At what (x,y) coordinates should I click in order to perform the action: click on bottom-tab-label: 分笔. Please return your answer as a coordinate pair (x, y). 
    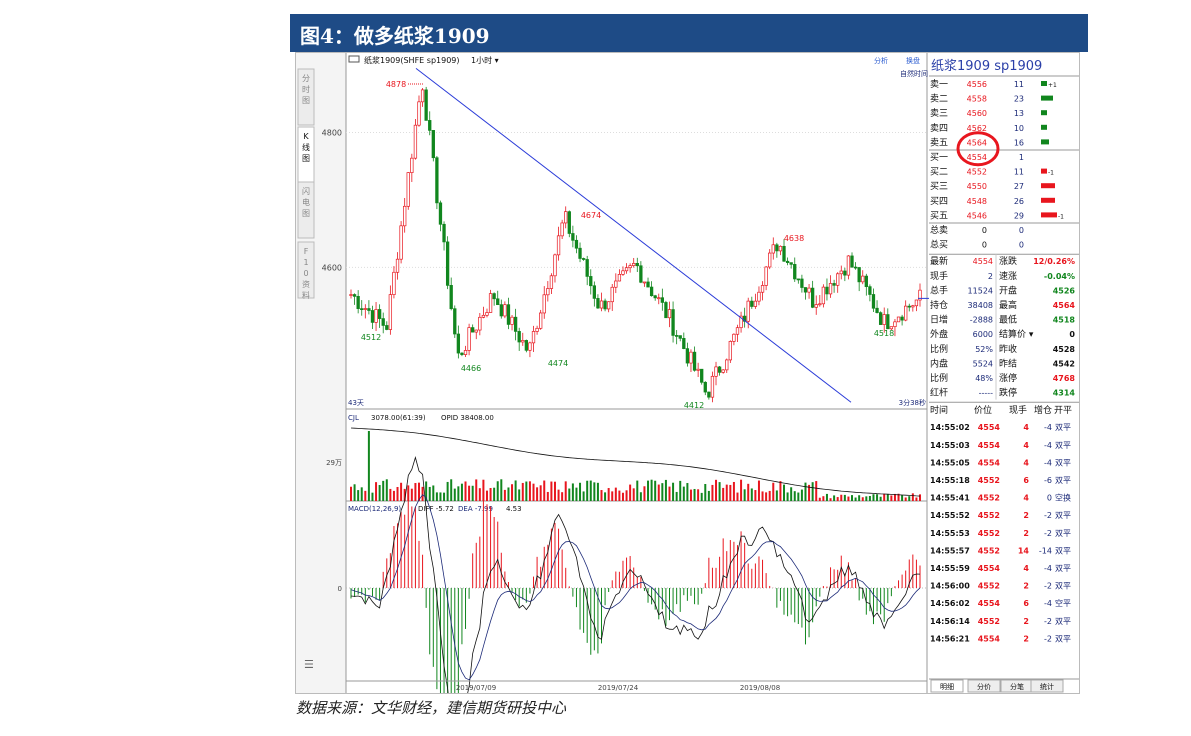
    Looking at the image, I should click on (1017, 686).